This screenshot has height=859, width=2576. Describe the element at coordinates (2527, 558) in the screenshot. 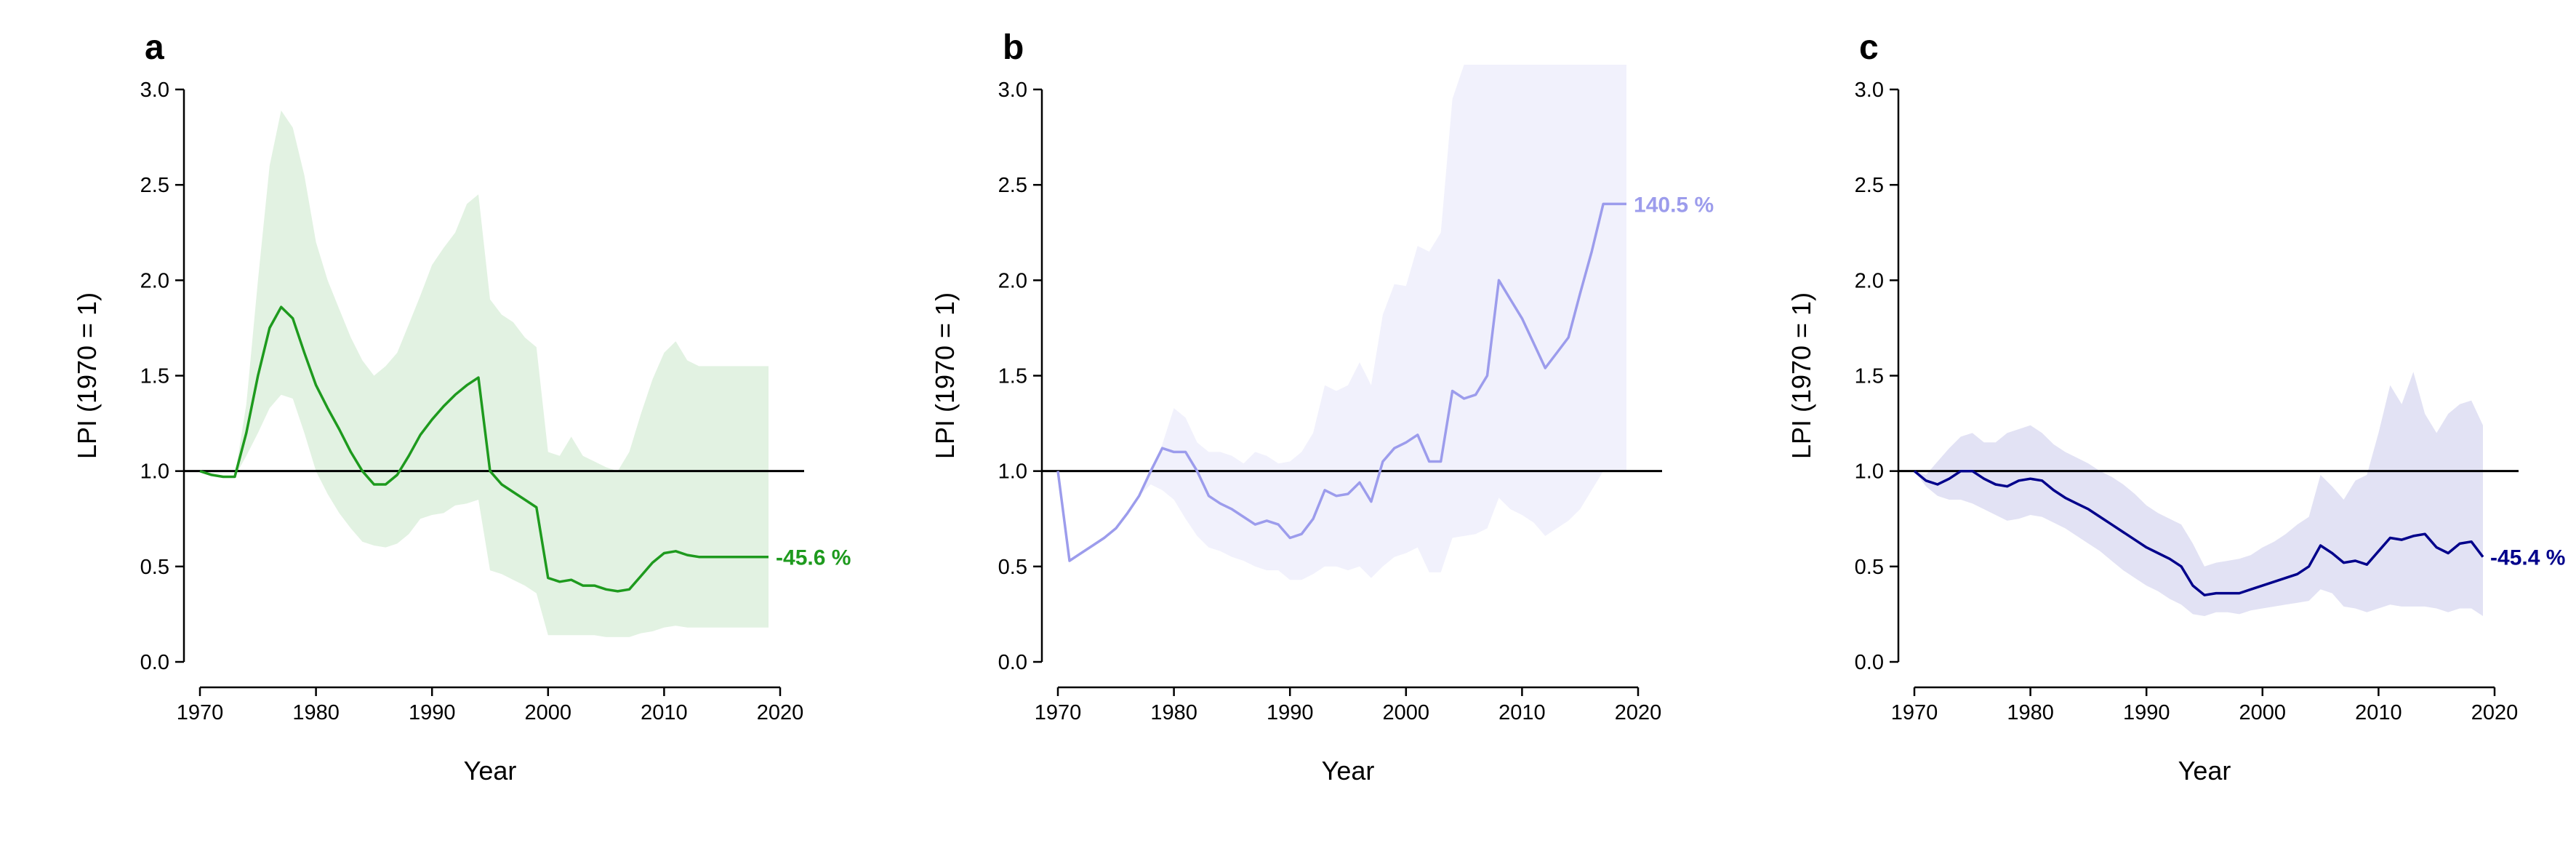

I see `end-change-label: -45.4 %` at that location.